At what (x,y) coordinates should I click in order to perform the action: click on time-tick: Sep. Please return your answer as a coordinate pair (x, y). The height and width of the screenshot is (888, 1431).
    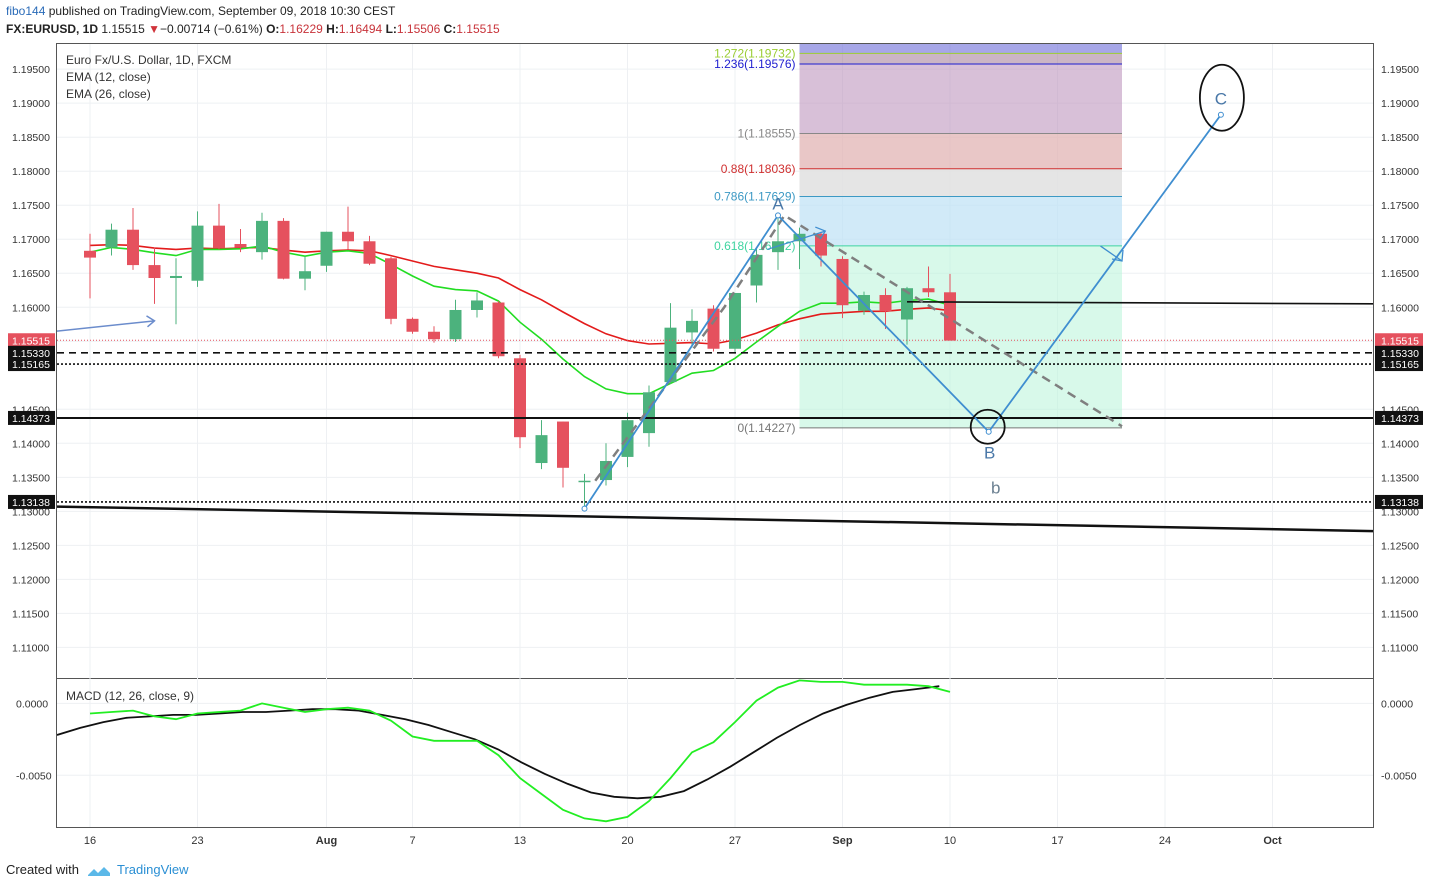
    Looking at the image, I should click on (842, 841).